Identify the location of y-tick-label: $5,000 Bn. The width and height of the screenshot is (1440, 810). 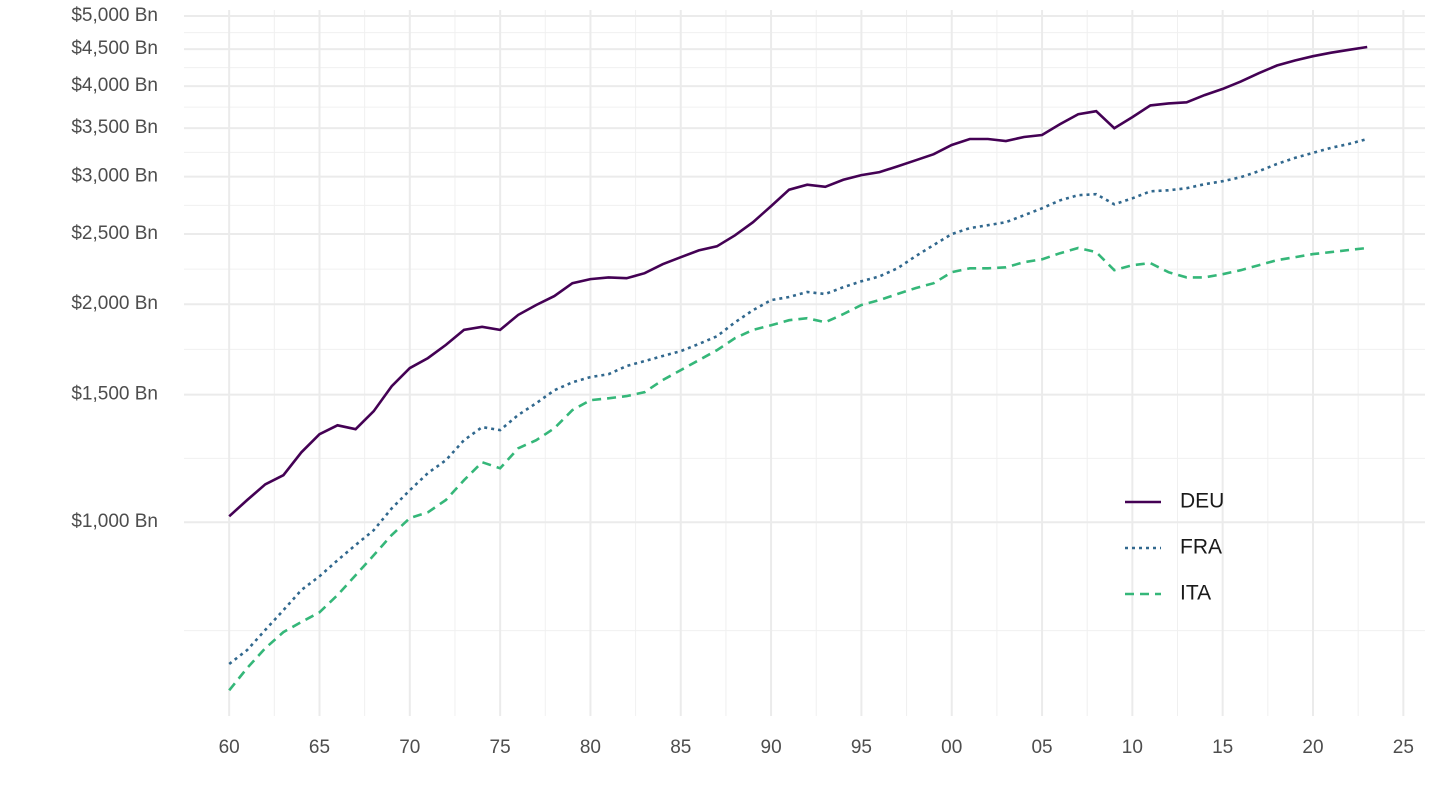
(114, 15).